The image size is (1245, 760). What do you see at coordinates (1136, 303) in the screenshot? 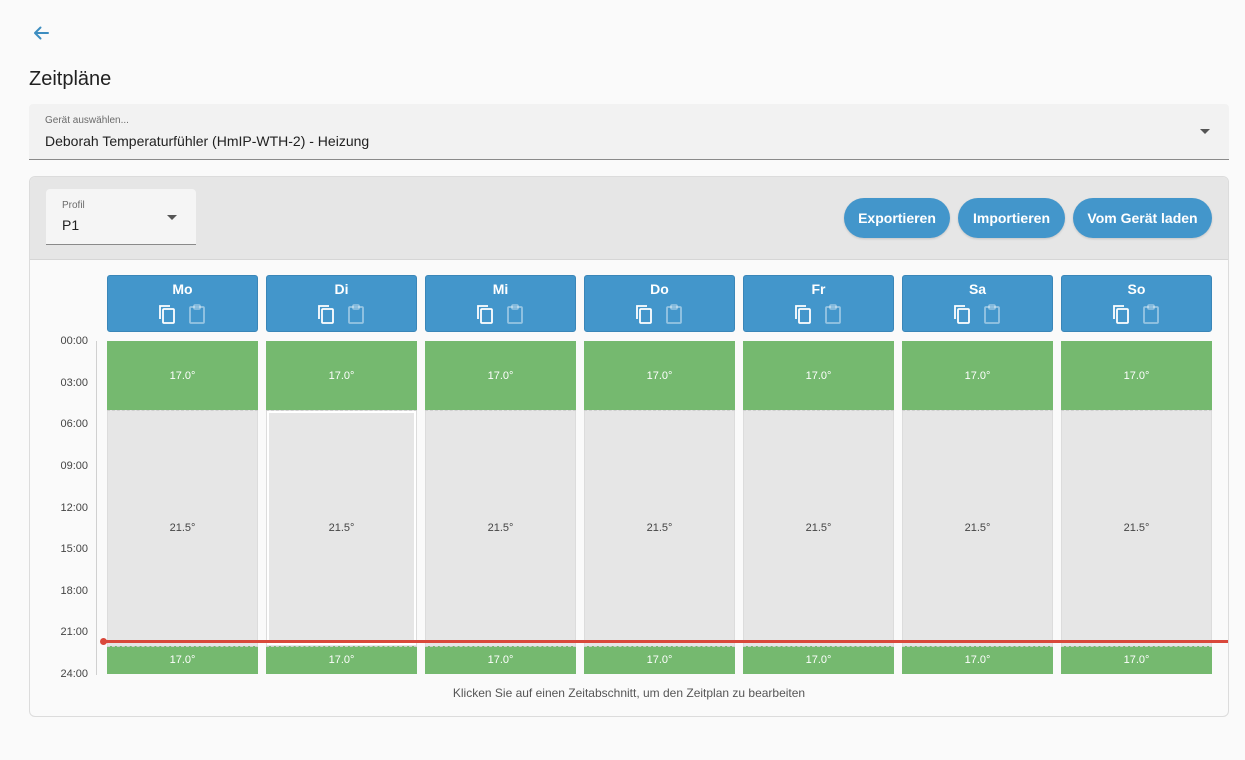
I see `day-header-so: So` at bounding box center [1136, 303].